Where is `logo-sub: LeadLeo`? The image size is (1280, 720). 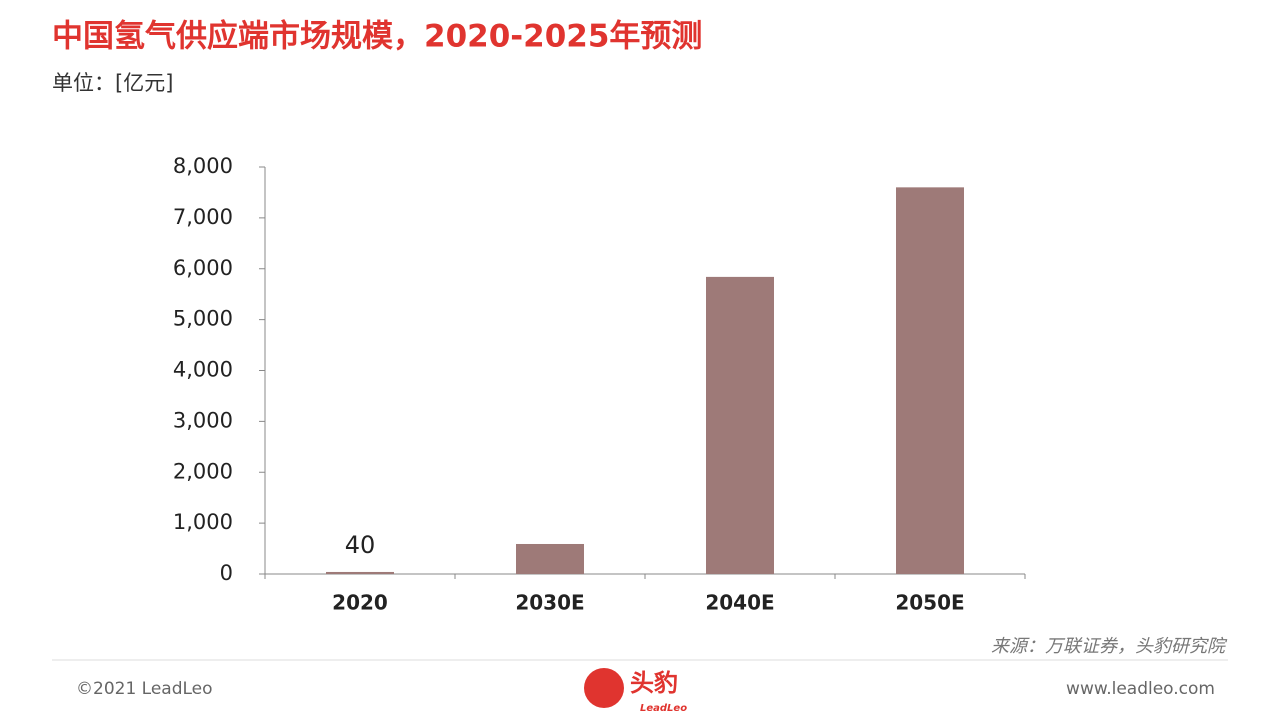 logo-sub: LeadLeo is located at coordinates (663, 708).